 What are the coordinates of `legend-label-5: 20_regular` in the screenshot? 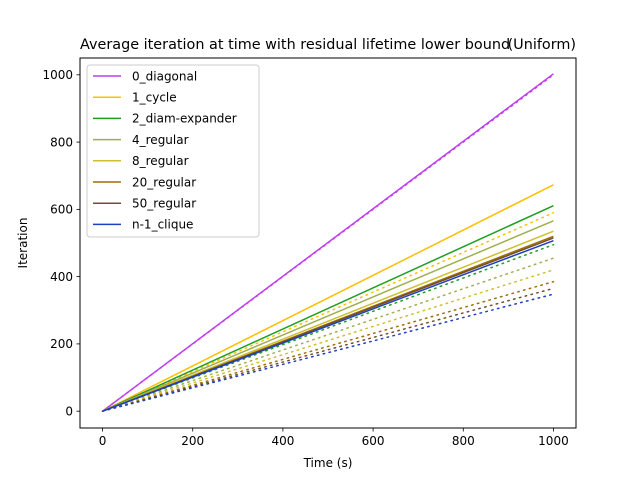 It's located at (164, 182).